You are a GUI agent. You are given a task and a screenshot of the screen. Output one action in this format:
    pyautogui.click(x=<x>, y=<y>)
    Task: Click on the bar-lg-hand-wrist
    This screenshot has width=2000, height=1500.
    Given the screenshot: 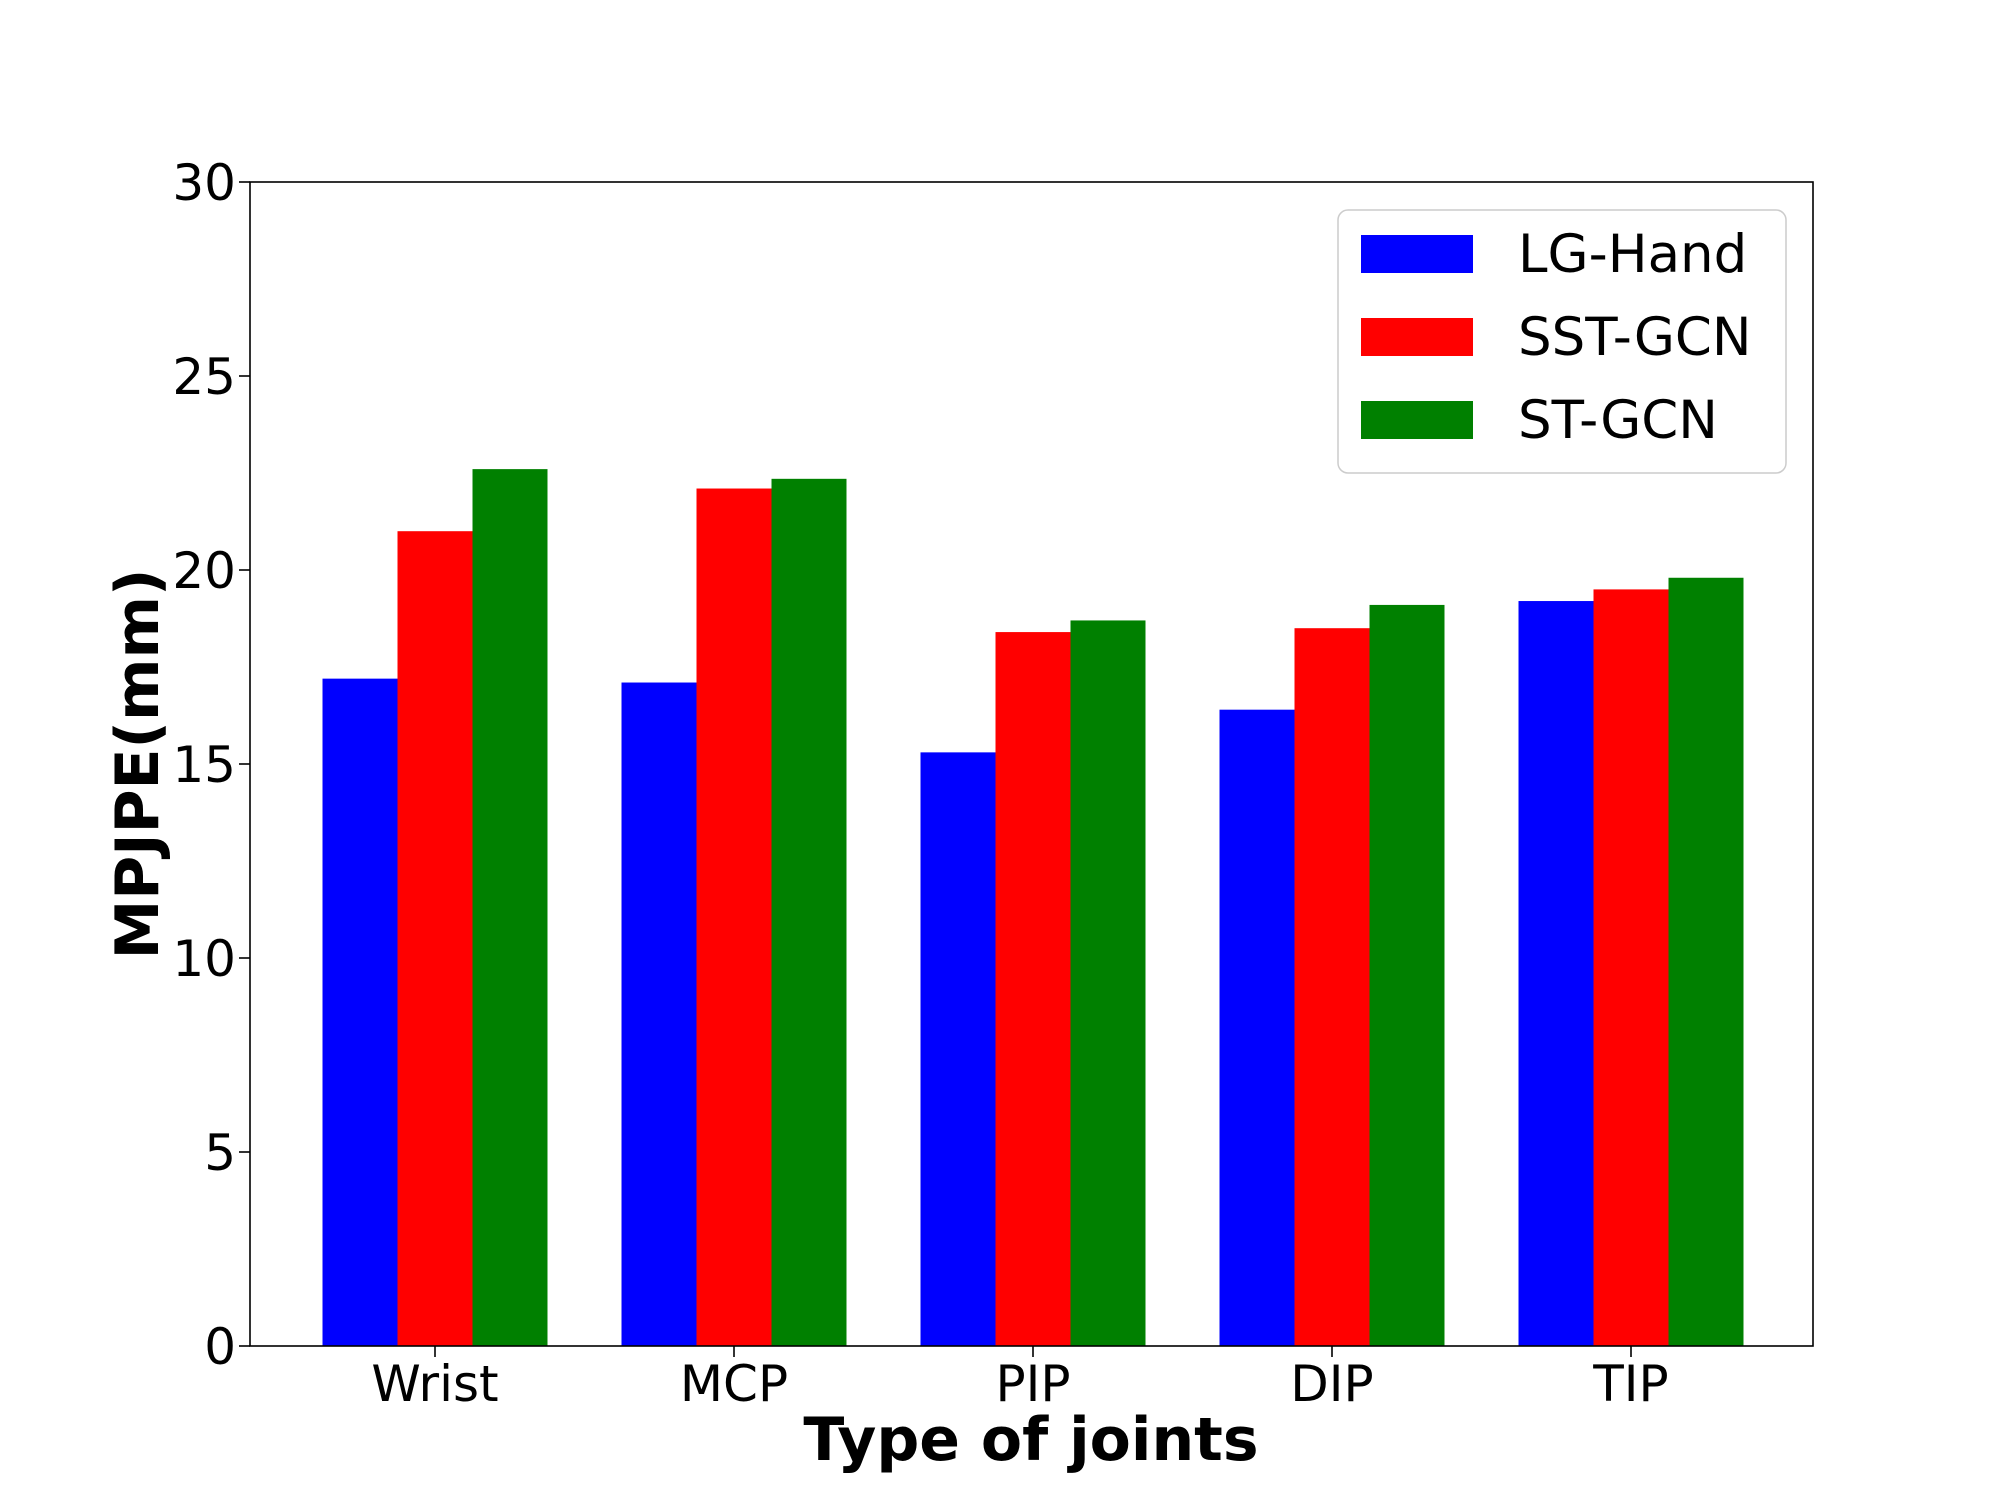 What is the action you would take?
    pyautogui.click(x=360, y=1012)
    